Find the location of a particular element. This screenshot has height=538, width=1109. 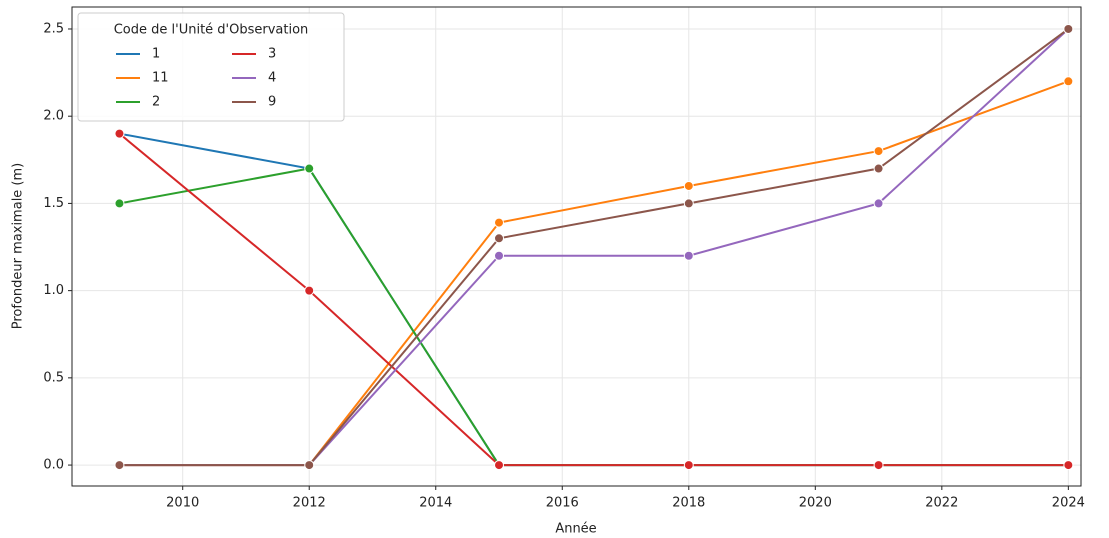

x-tick-label: 2012 is located at coordinates (309, 503).